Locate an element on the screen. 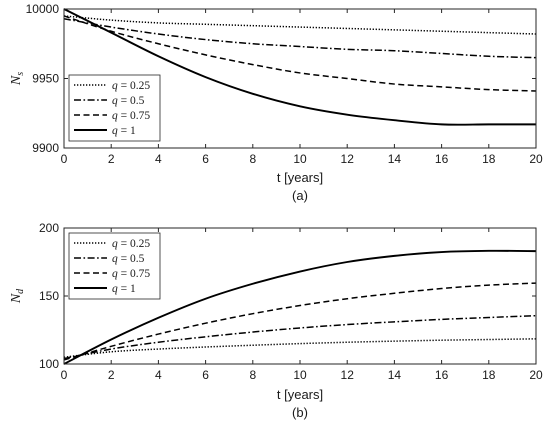 This screenshot has height=424, width=550. panel-a-x-tick-label: 6 is located at coordinates (205, 159).